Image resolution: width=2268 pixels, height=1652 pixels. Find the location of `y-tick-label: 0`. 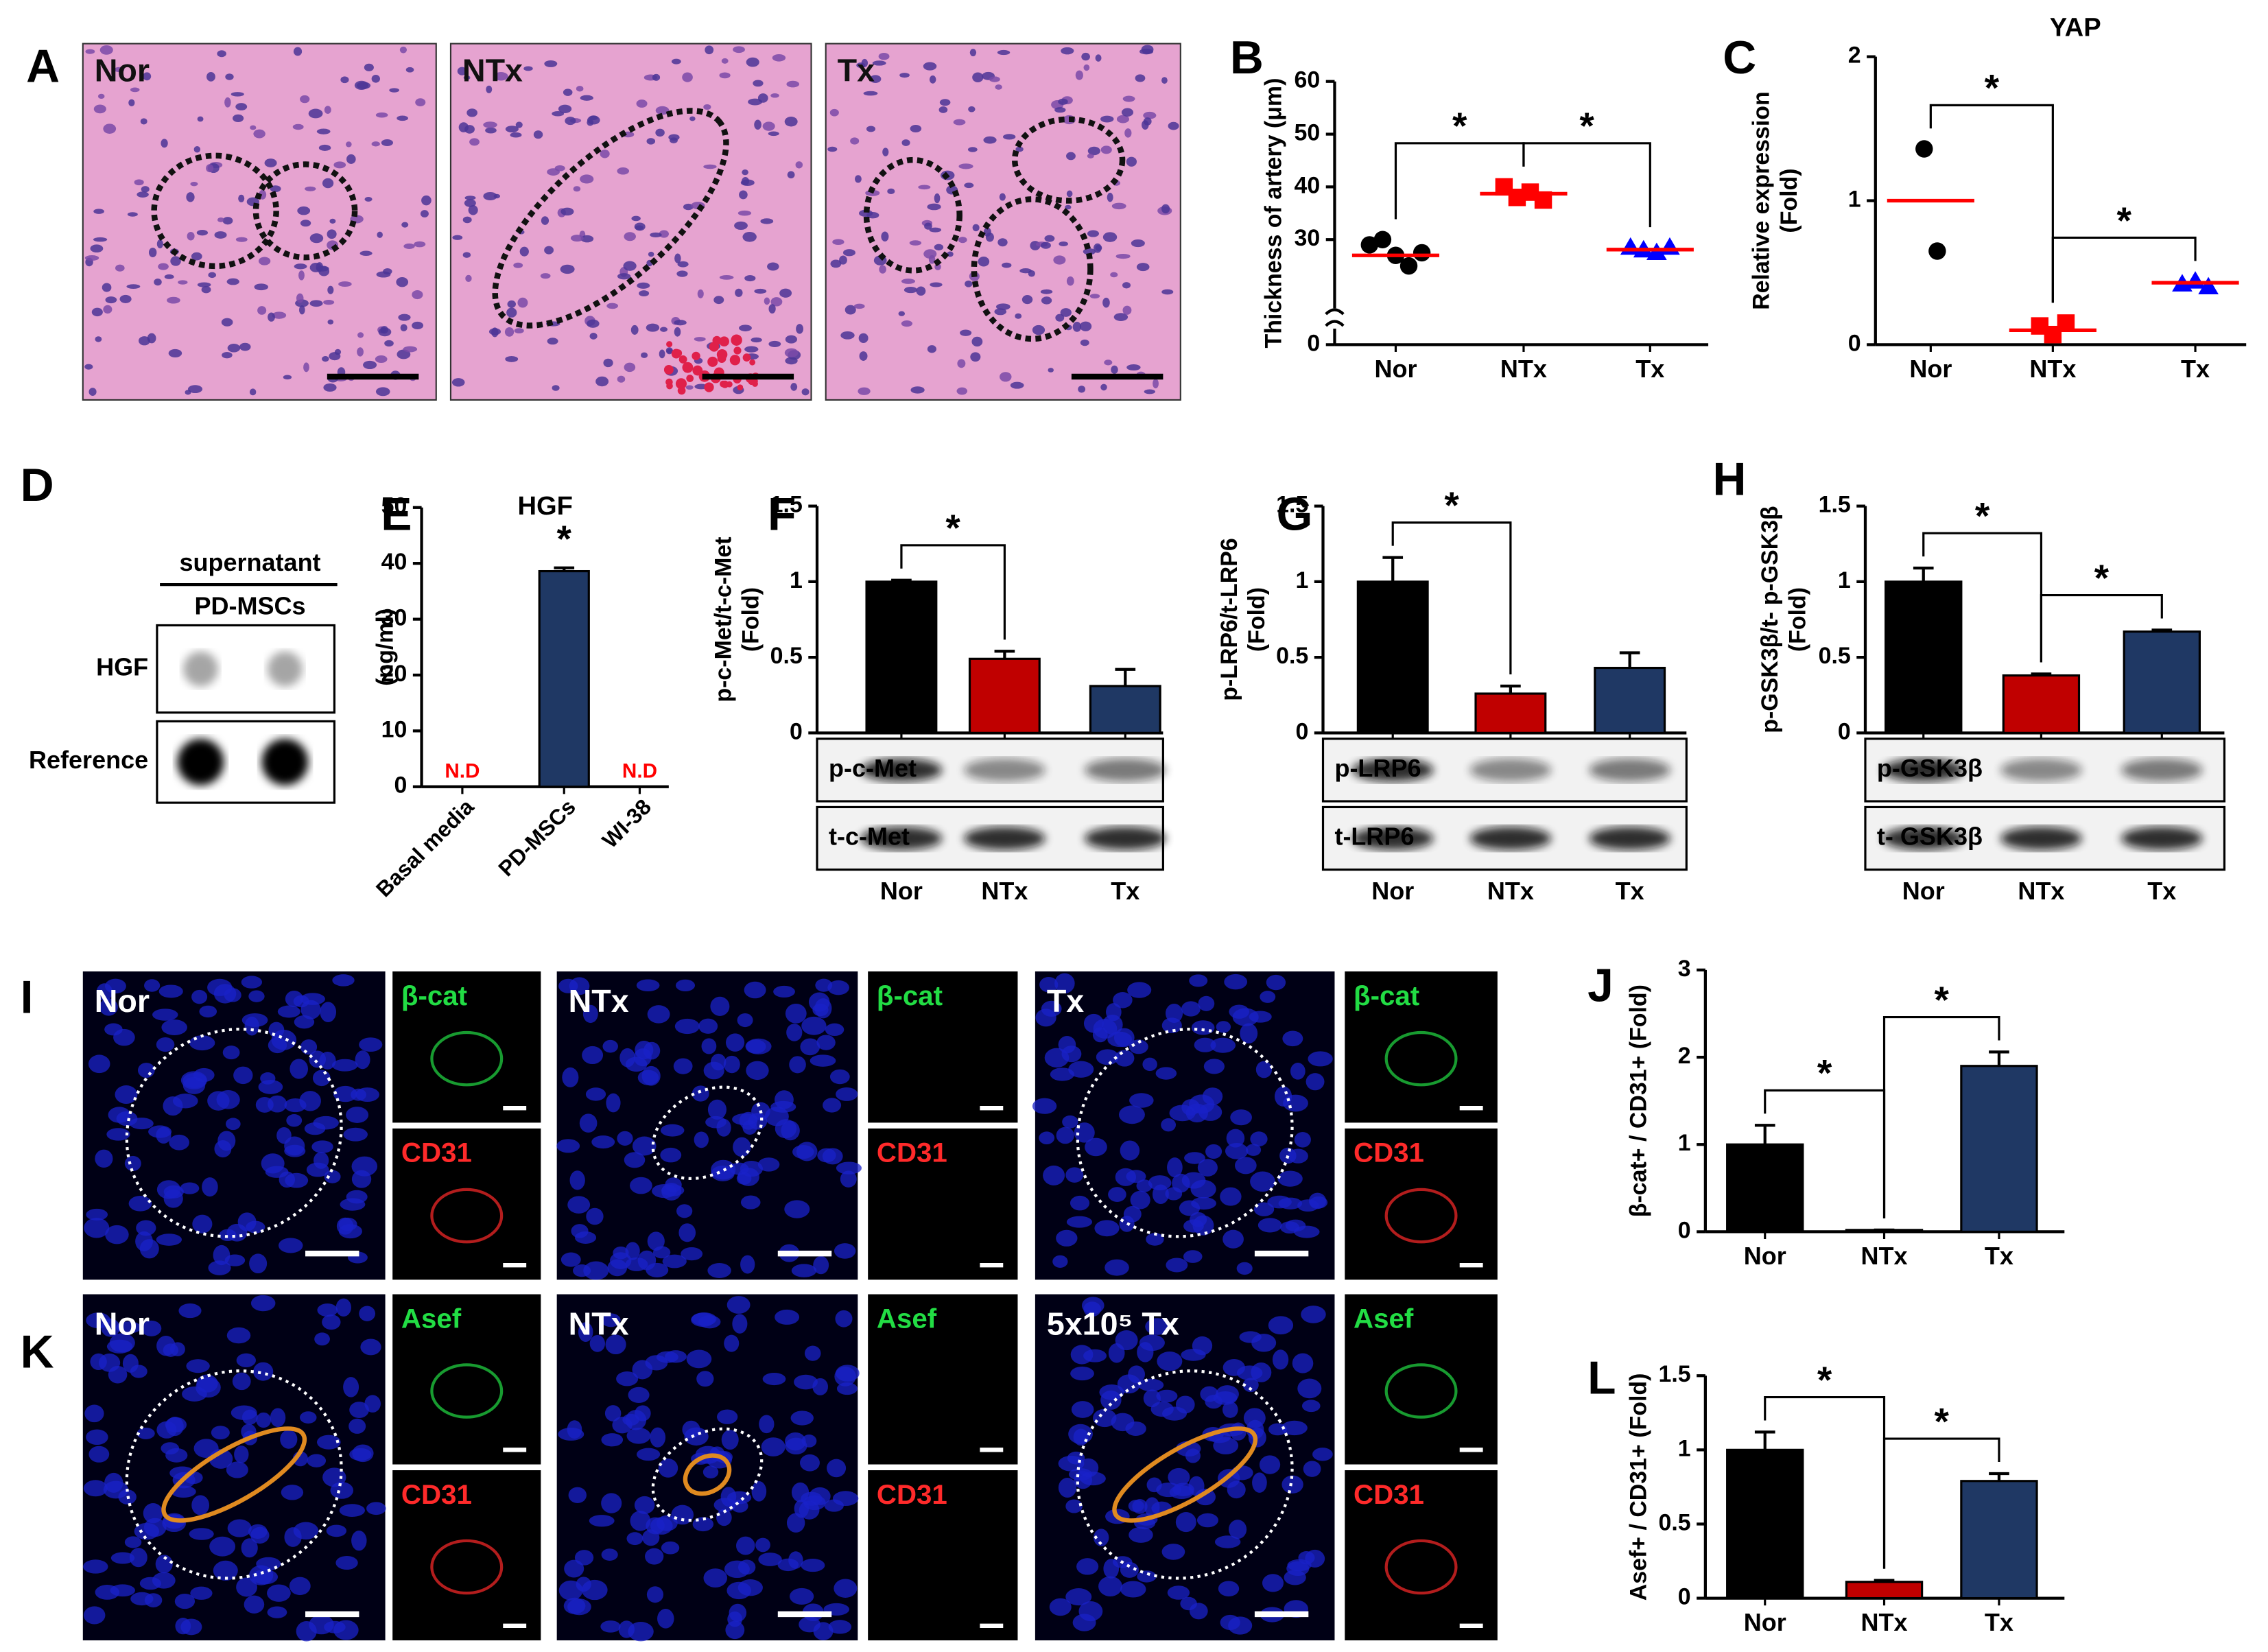

y-tick-label: 0 is located at coordinates (1684, 1597).